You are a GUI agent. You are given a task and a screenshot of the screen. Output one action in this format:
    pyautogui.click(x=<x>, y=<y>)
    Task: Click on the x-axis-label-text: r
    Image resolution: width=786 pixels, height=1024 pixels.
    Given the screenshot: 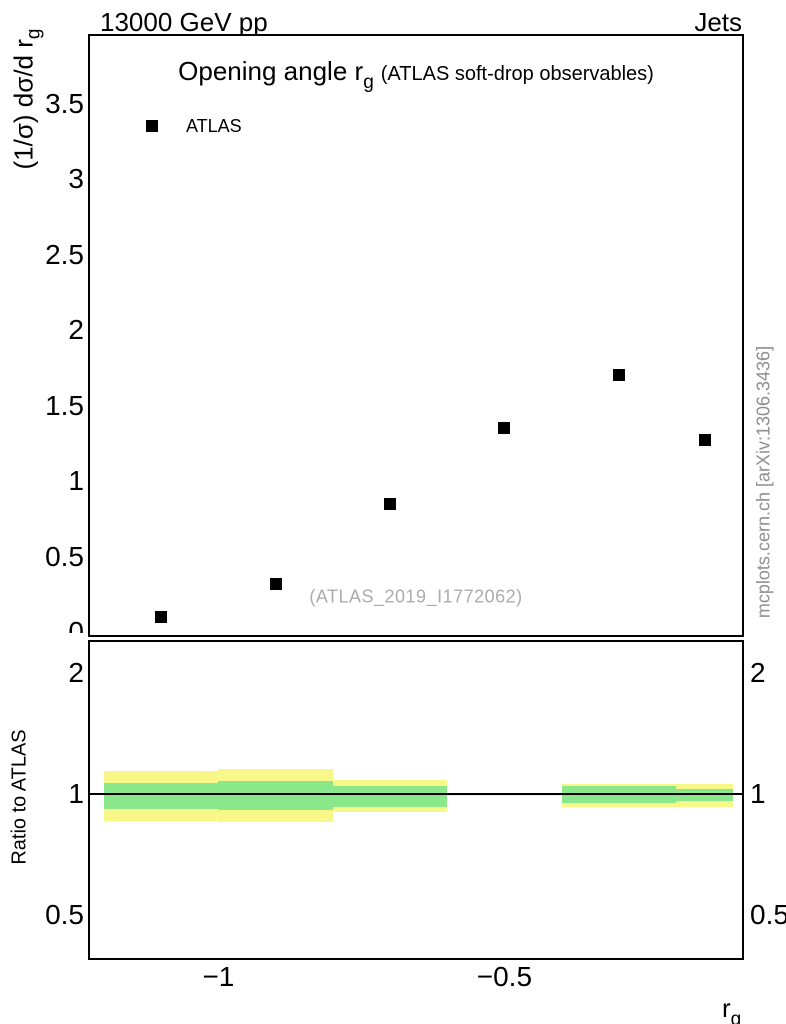 What is the action you would take?
    pyautogui.click(x=726, y=1008)
    